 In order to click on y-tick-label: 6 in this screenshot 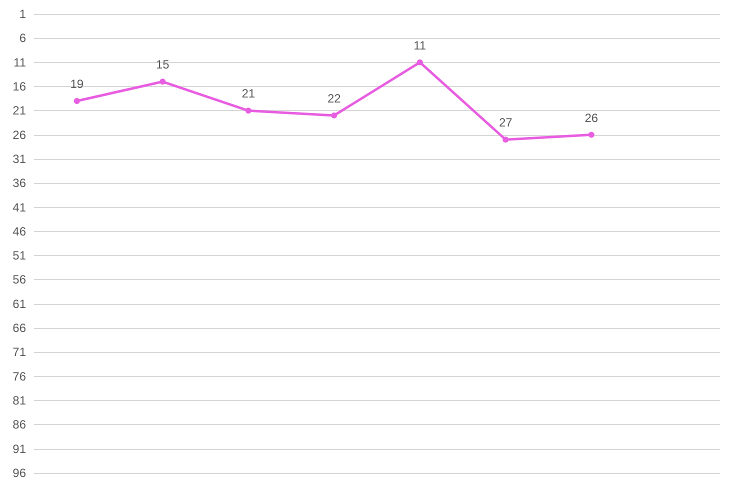, I will do `click(22, 38)`.